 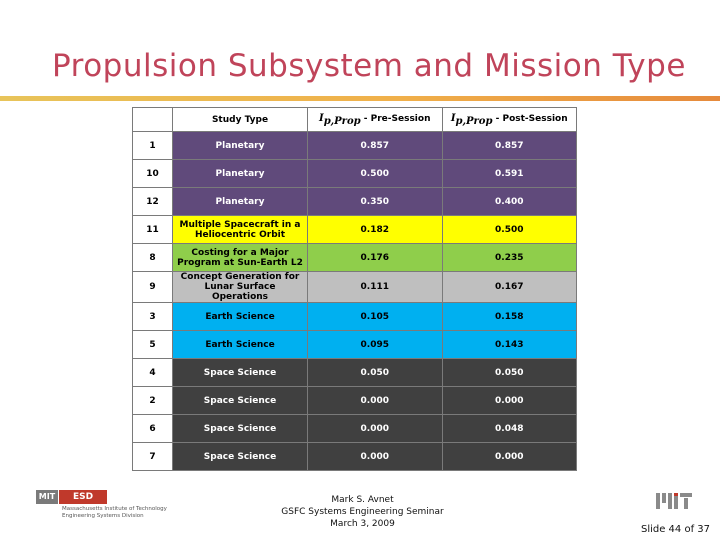 I want to click on table-row: 4 Space Science 0.050 0.050, so click(x=354, y=372).